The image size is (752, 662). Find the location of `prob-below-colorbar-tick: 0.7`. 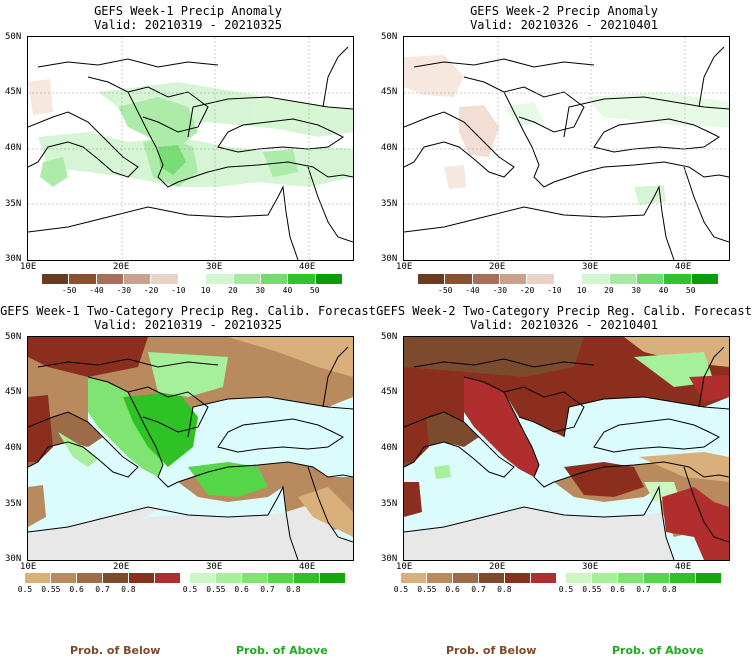

prob-below-colorbar-tick: 0.7 is located at coordinates (478, 589).